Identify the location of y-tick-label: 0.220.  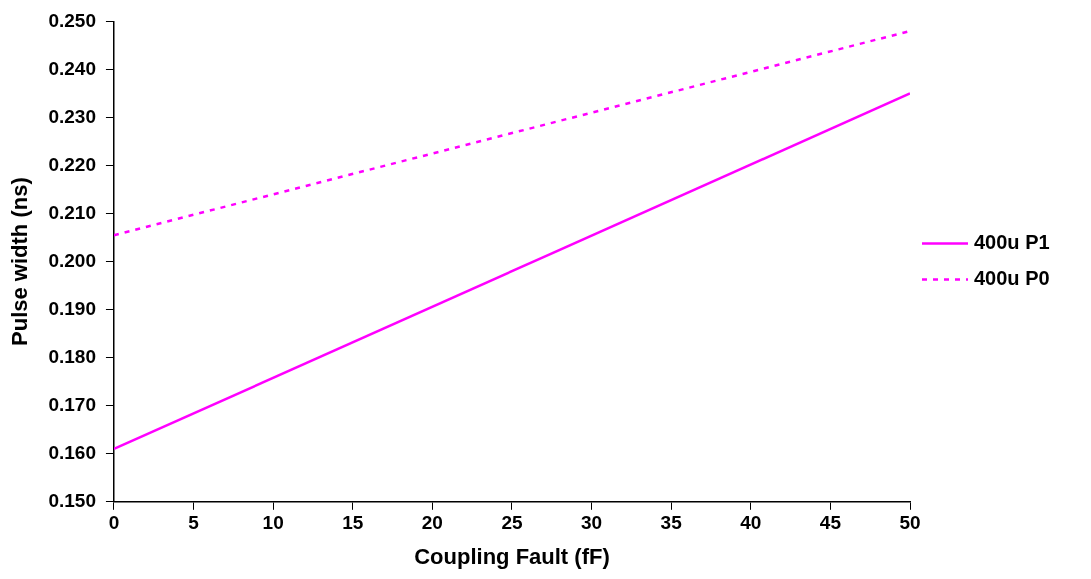
(72, 164).